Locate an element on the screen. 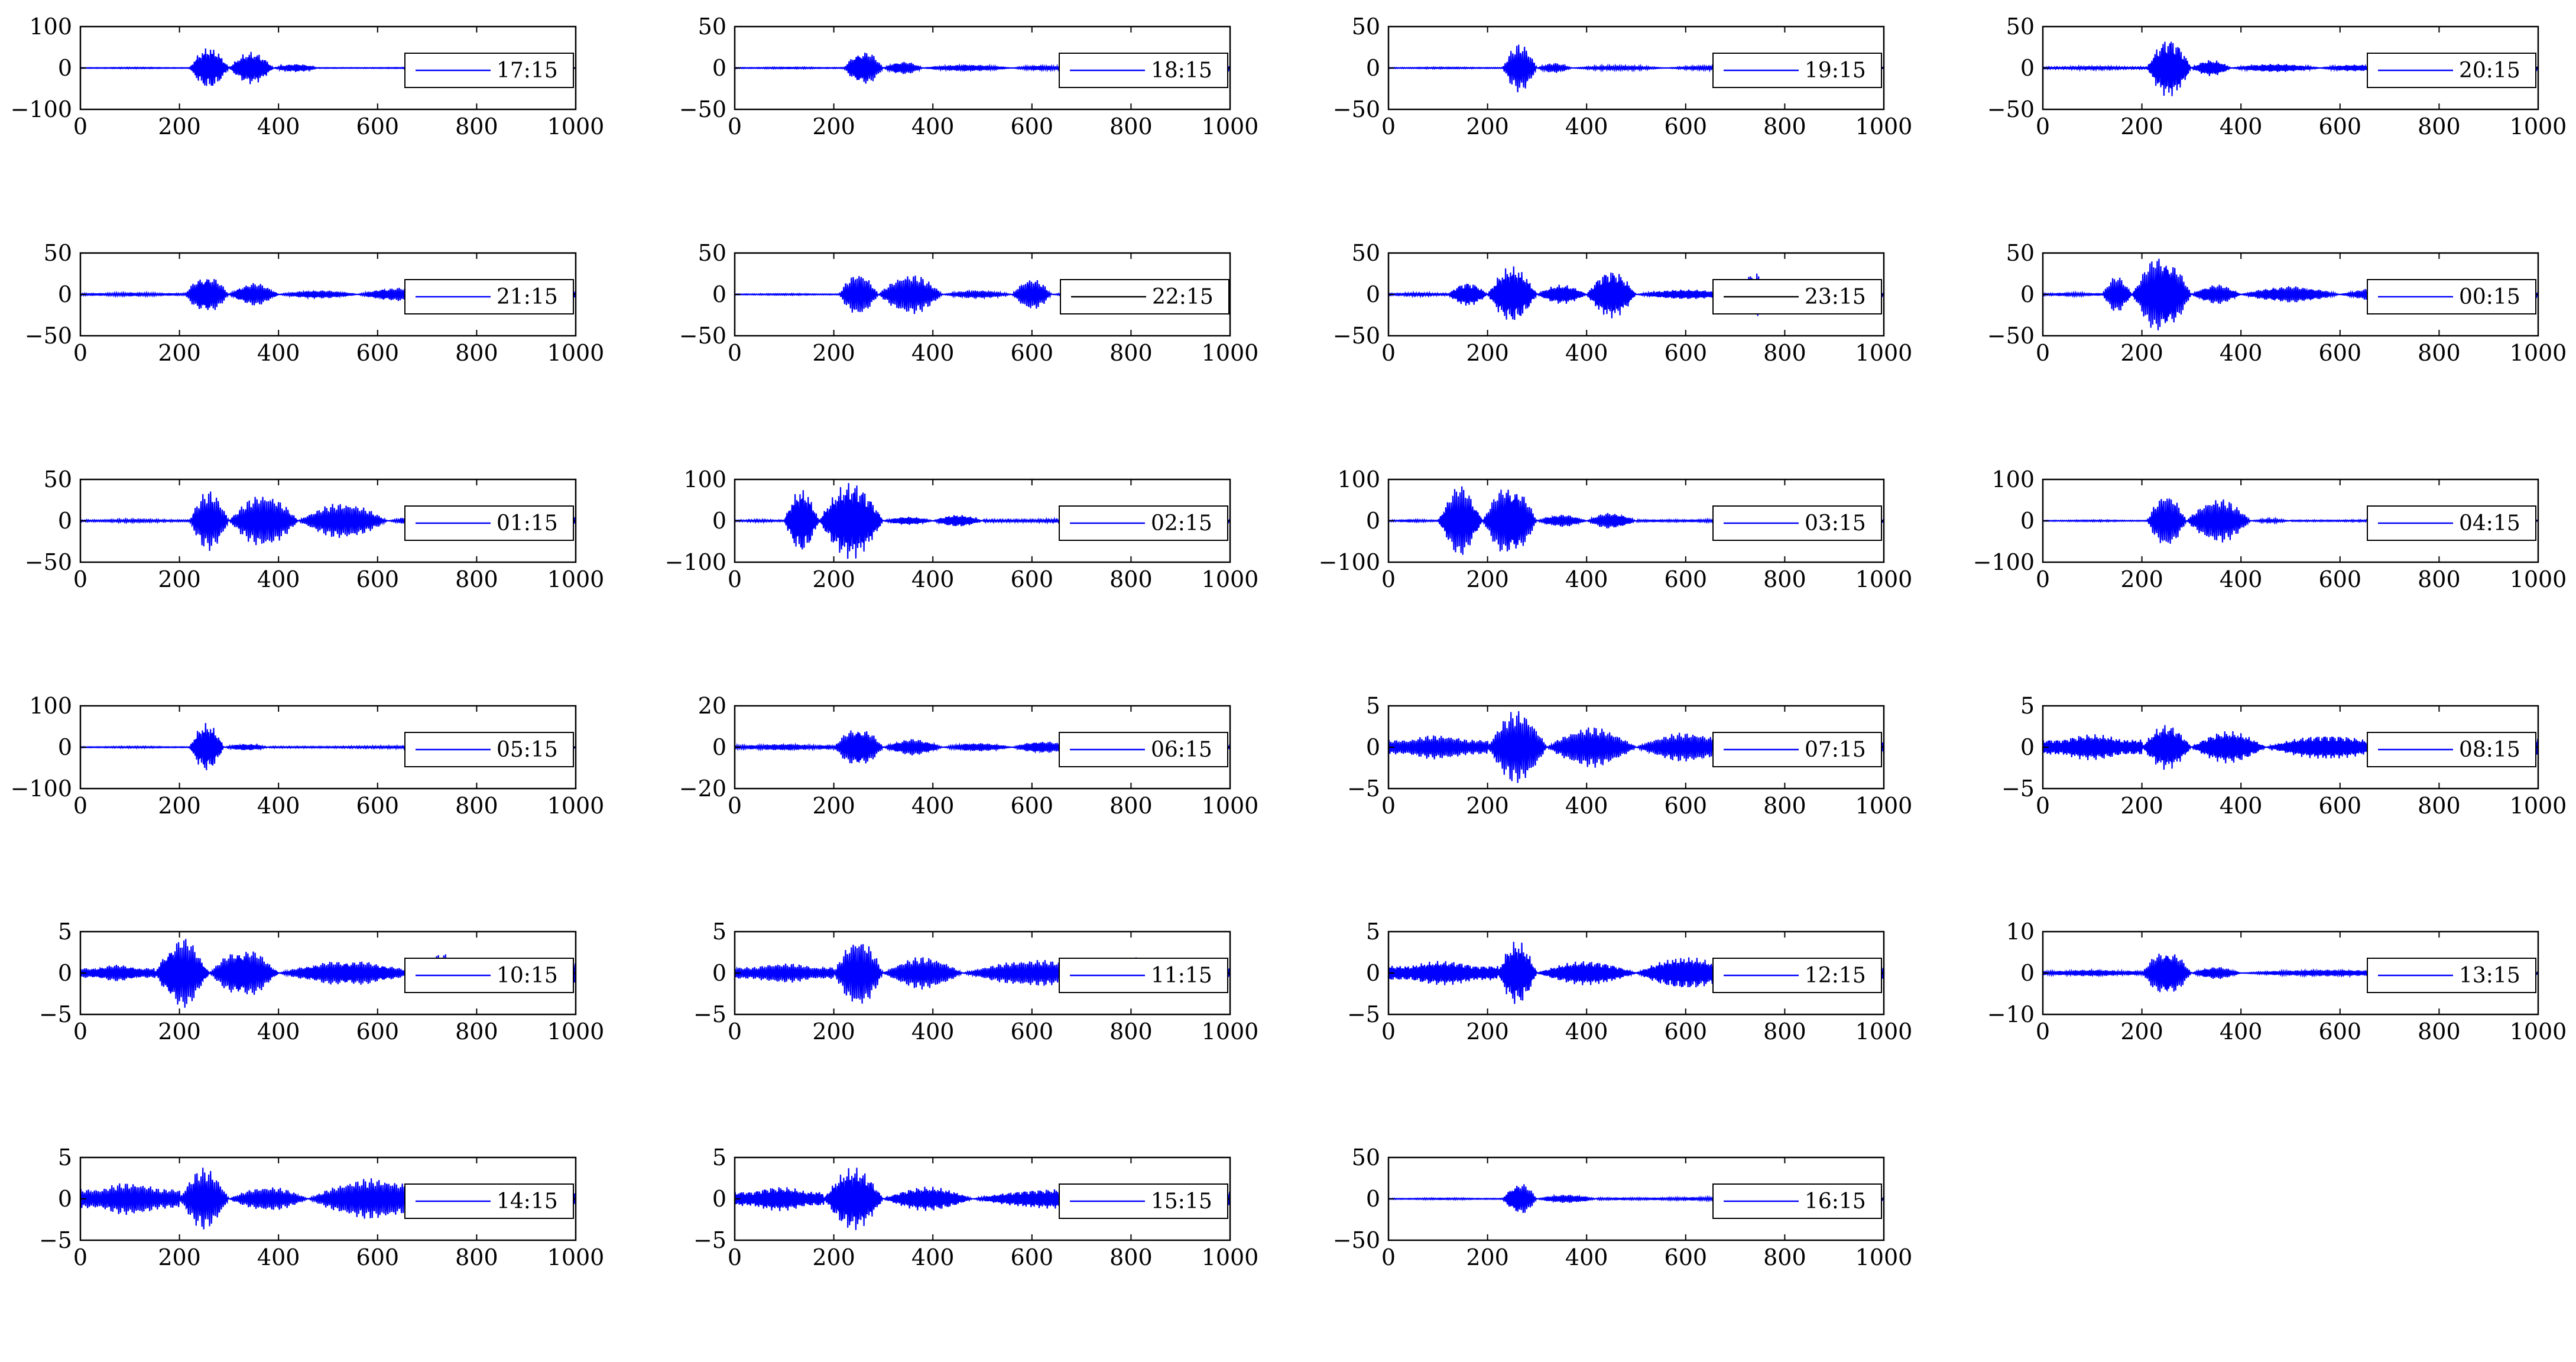 The image size is (2576, 1362). y-tick-label: −20 is located at coordinates (702, 789).